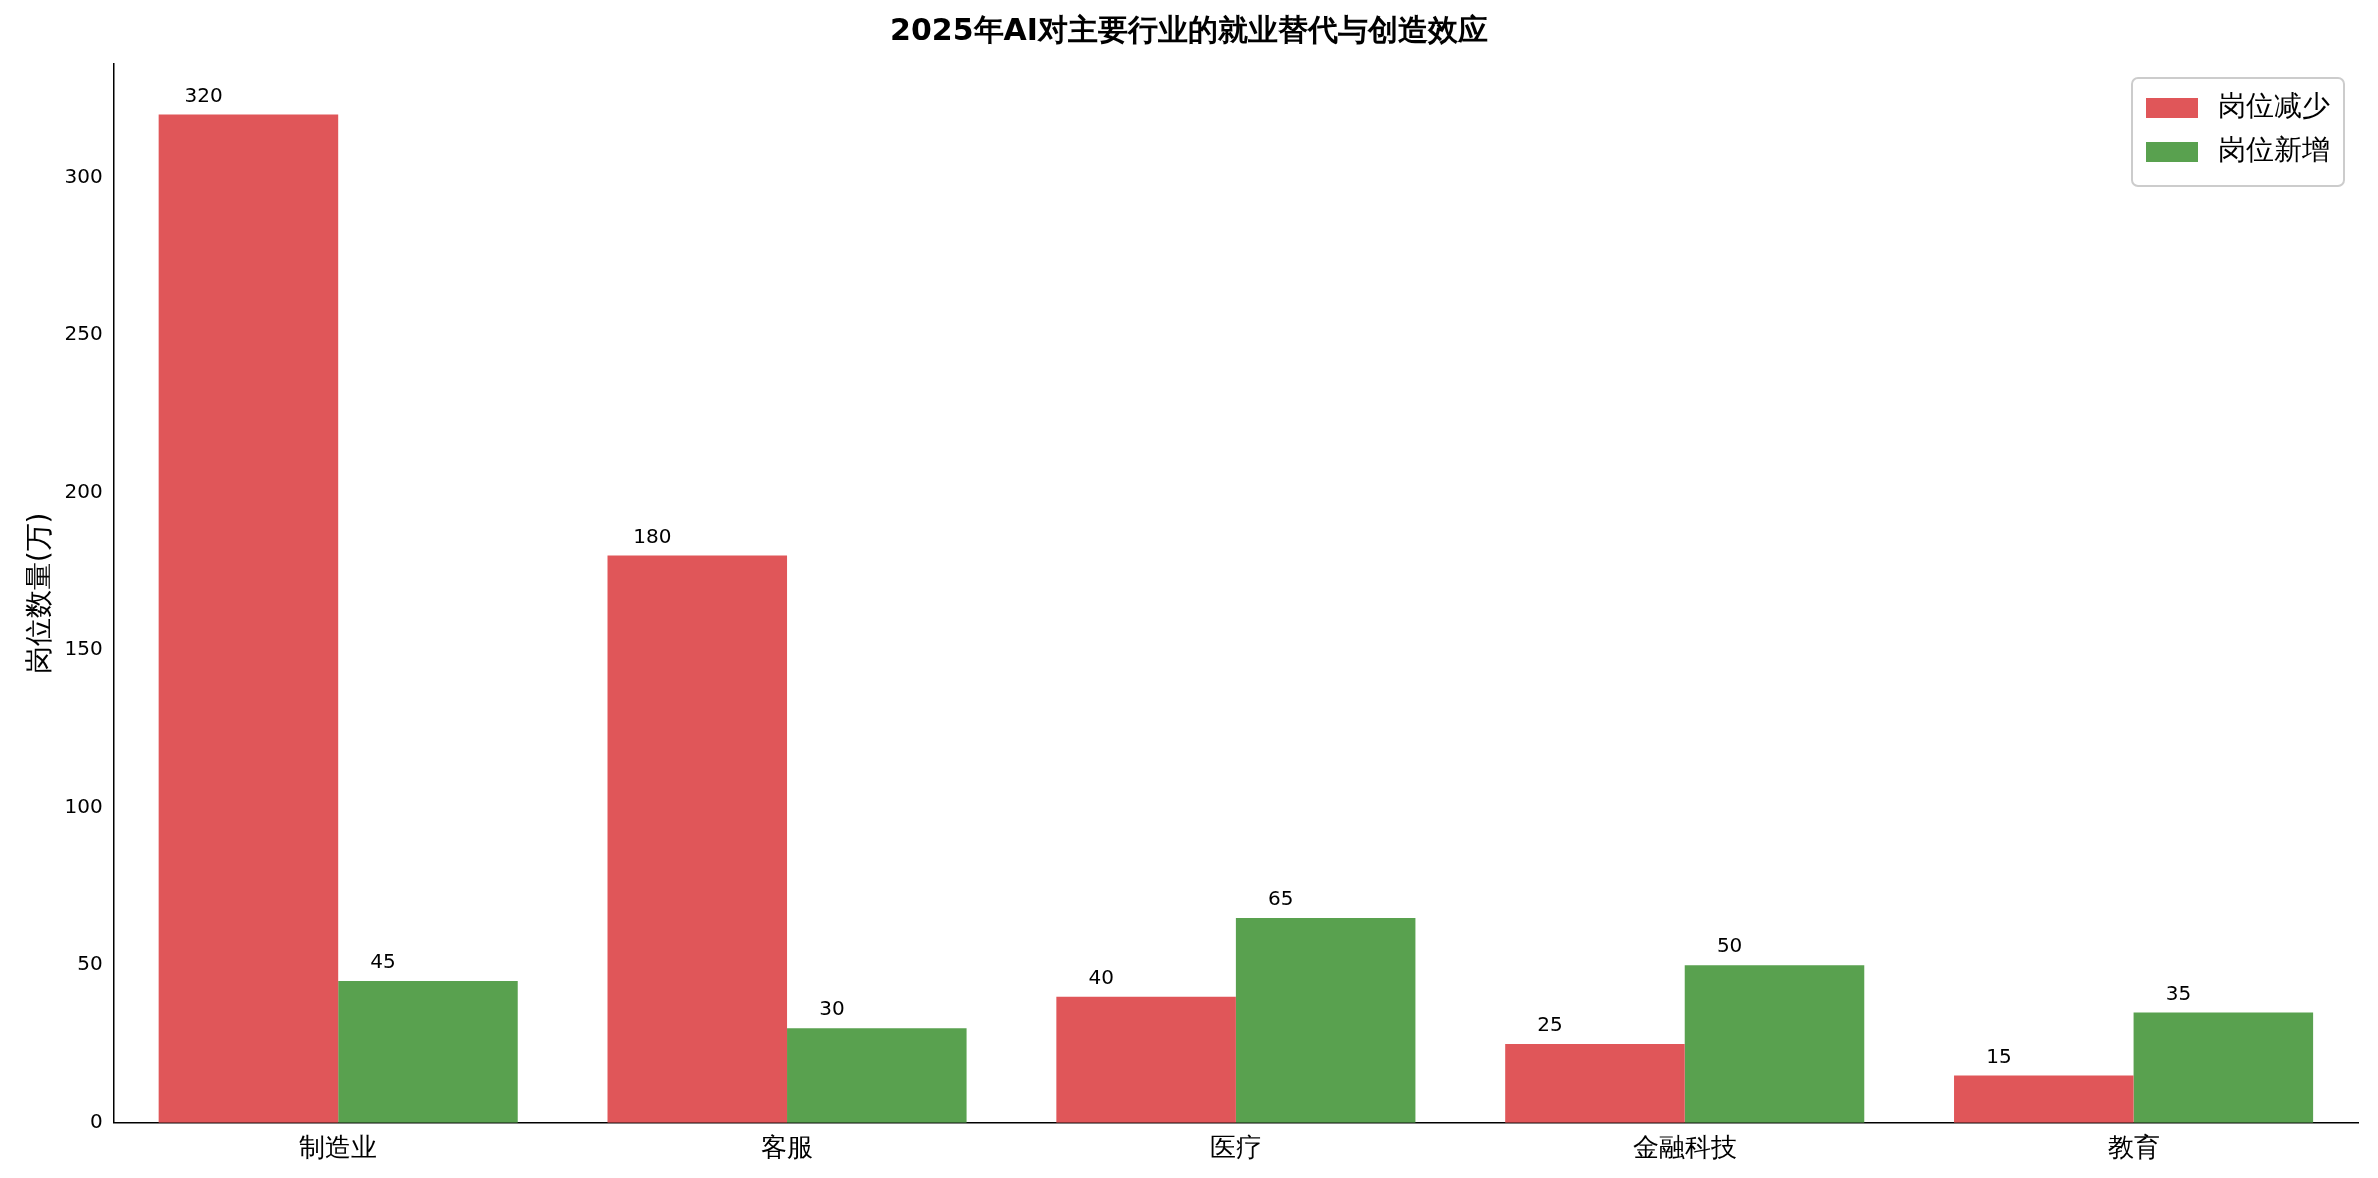 The height and width of the screenshot is (1178, 2378). I want to click on y-tick-label: 300, so click(83, 175).